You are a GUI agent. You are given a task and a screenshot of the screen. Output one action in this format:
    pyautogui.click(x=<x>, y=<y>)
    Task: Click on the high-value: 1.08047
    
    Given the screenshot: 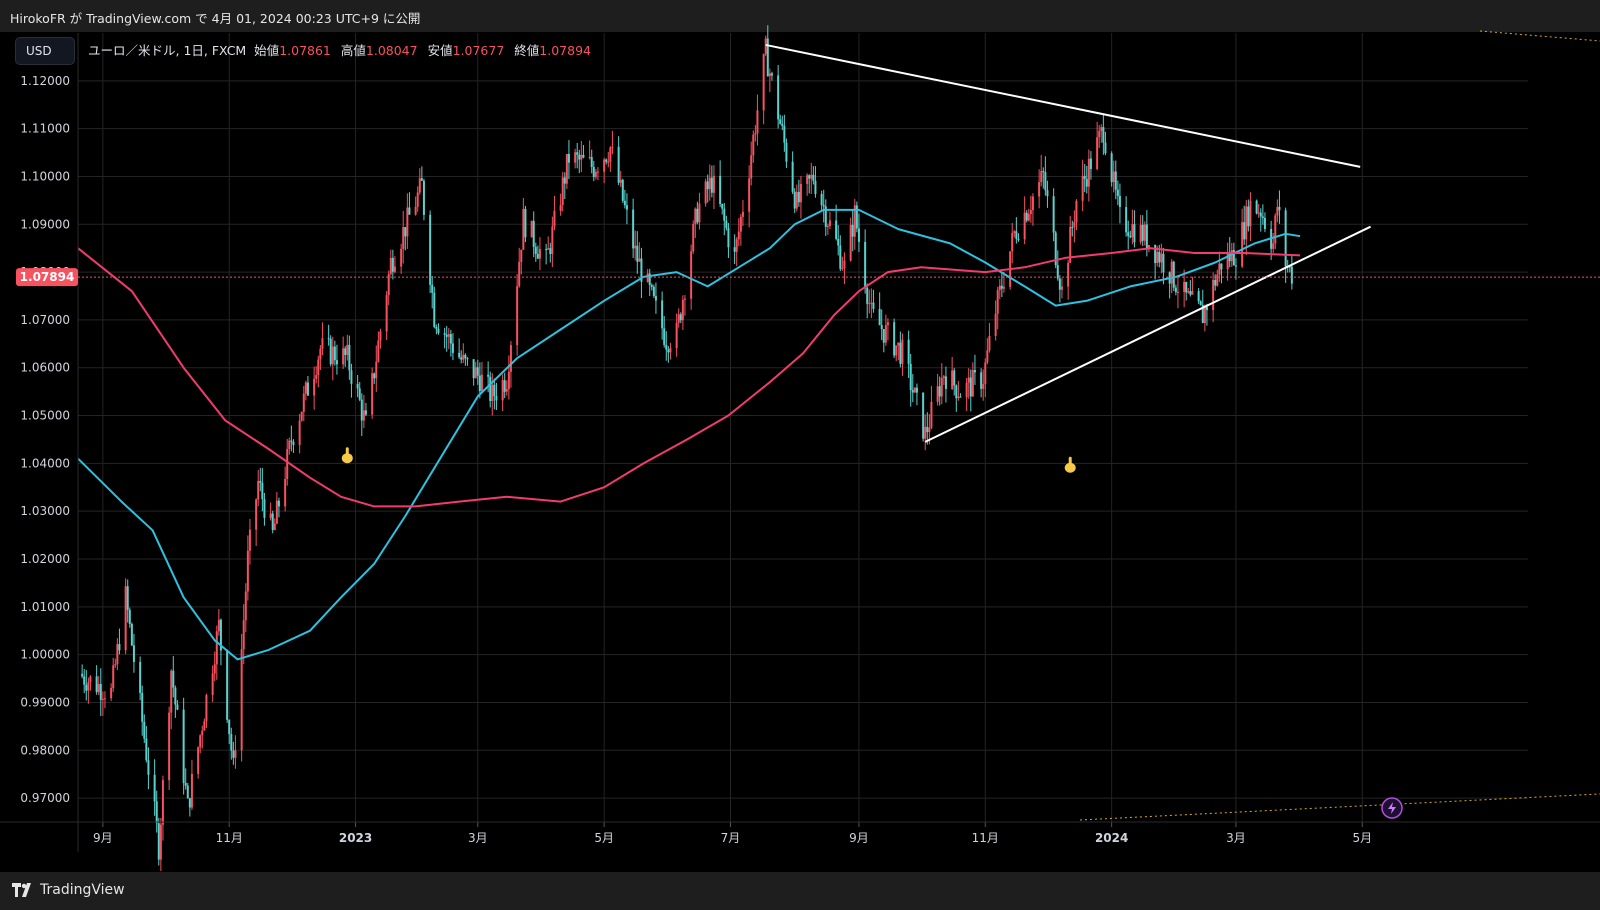 What is the action you would take?
    pyautogui.click(x=391, y=50)
    